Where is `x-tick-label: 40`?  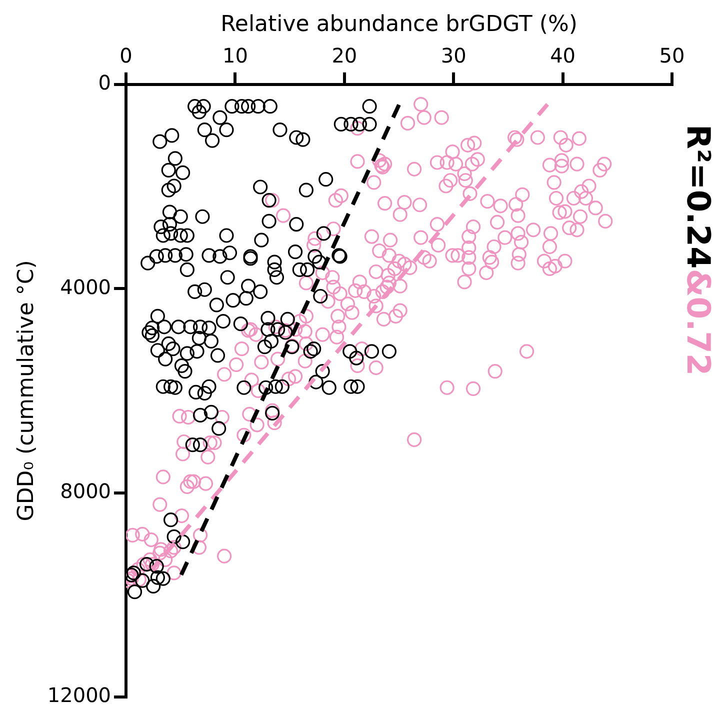 x-tick-label: 40 is located at coordinates (563, 56).